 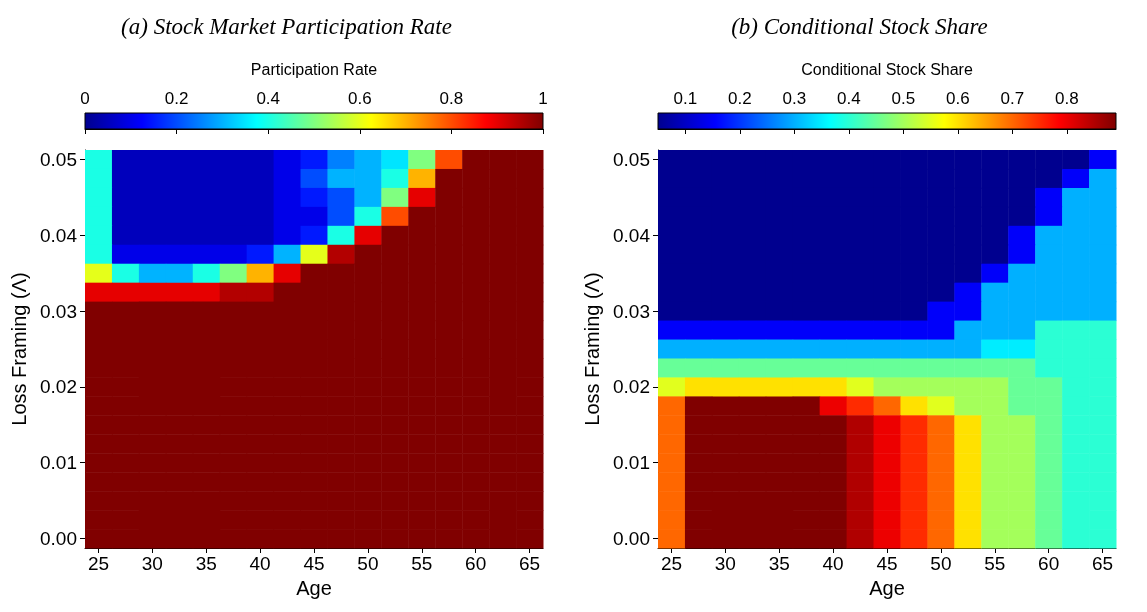 What do you see at coordinates (859, 26) in the screenshot?
I see `chart-title: (b) Conditional Stock Share` at bounding box center [859, 26].